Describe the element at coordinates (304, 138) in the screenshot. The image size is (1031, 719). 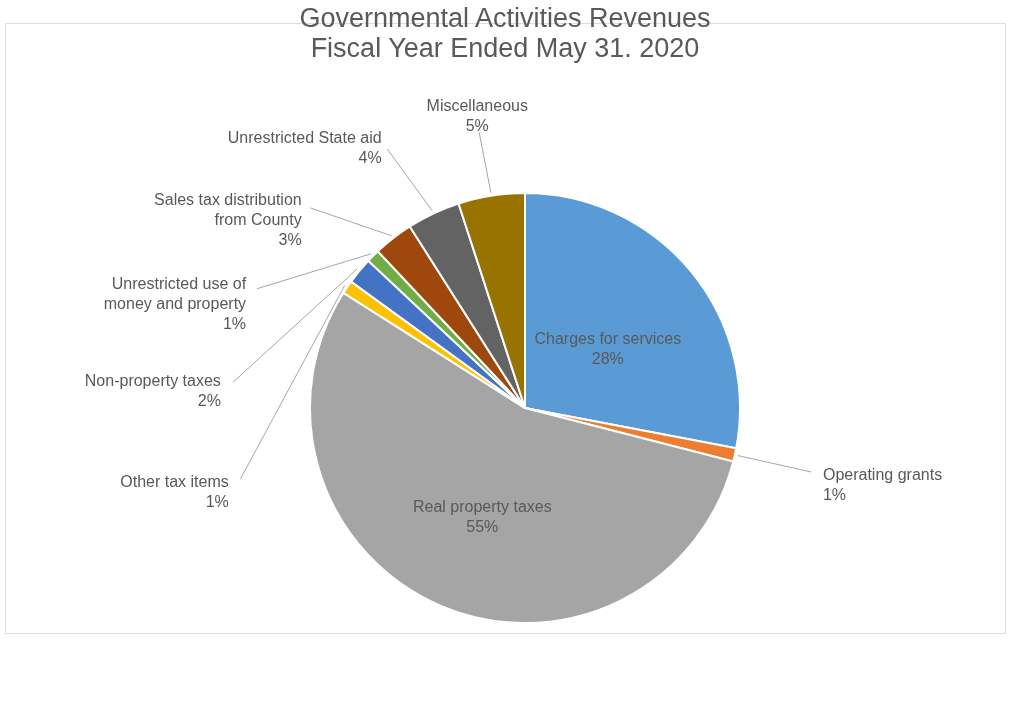
I see `slice-label: Unrestricted State aid` at that location.